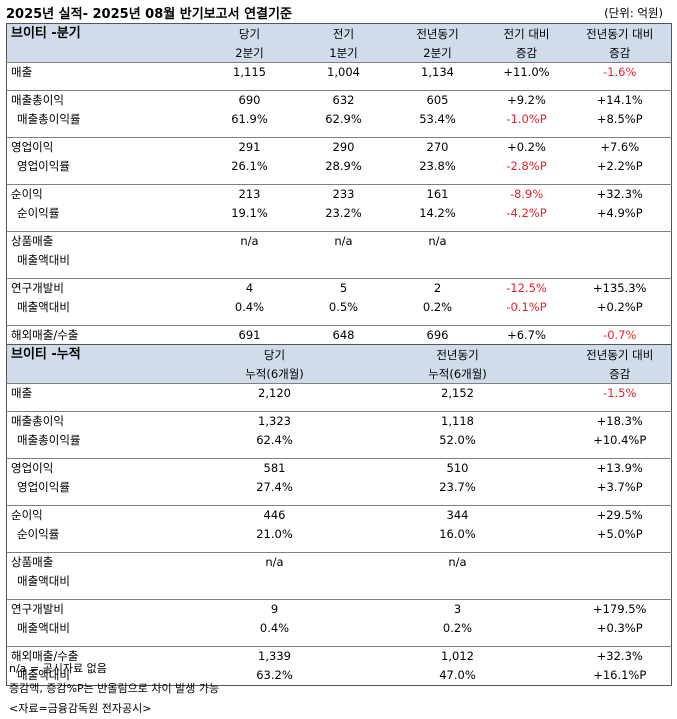 The width and height of the screenshot is (677, 719). Describe the element at coordinates (619, 213) in the screenshot. I see `value-cell: +4.9%P` at that location.